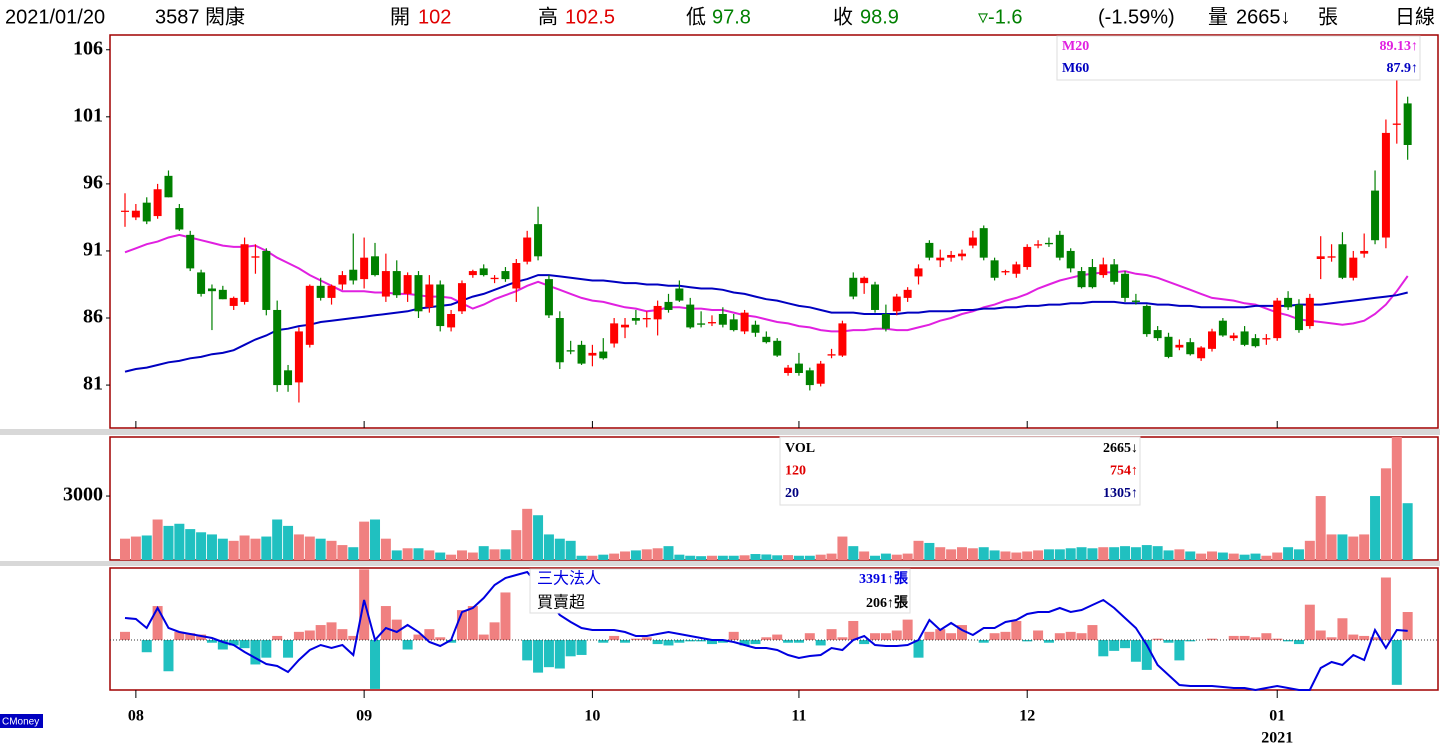 This screenshot has height=750, width=1440. Describe the element at coordinates (1399, 46) in the screenshot. I see `legend-value: 89.13↑` at that location.